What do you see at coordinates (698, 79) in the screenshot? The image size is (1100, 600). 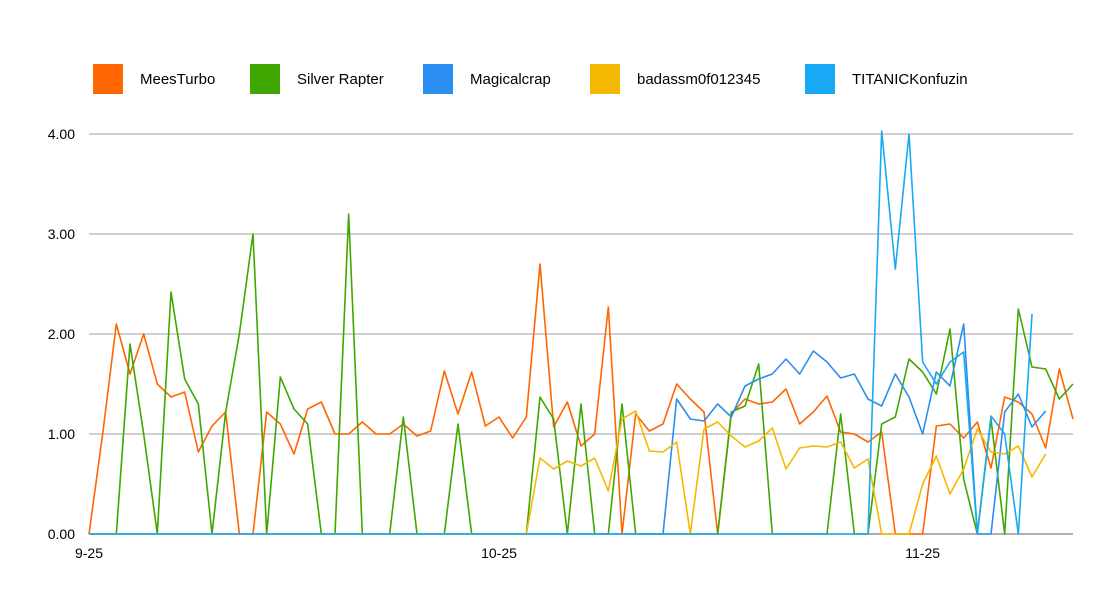 I see `legend-label: badassm0f012345` at bounding box center [698, 79].